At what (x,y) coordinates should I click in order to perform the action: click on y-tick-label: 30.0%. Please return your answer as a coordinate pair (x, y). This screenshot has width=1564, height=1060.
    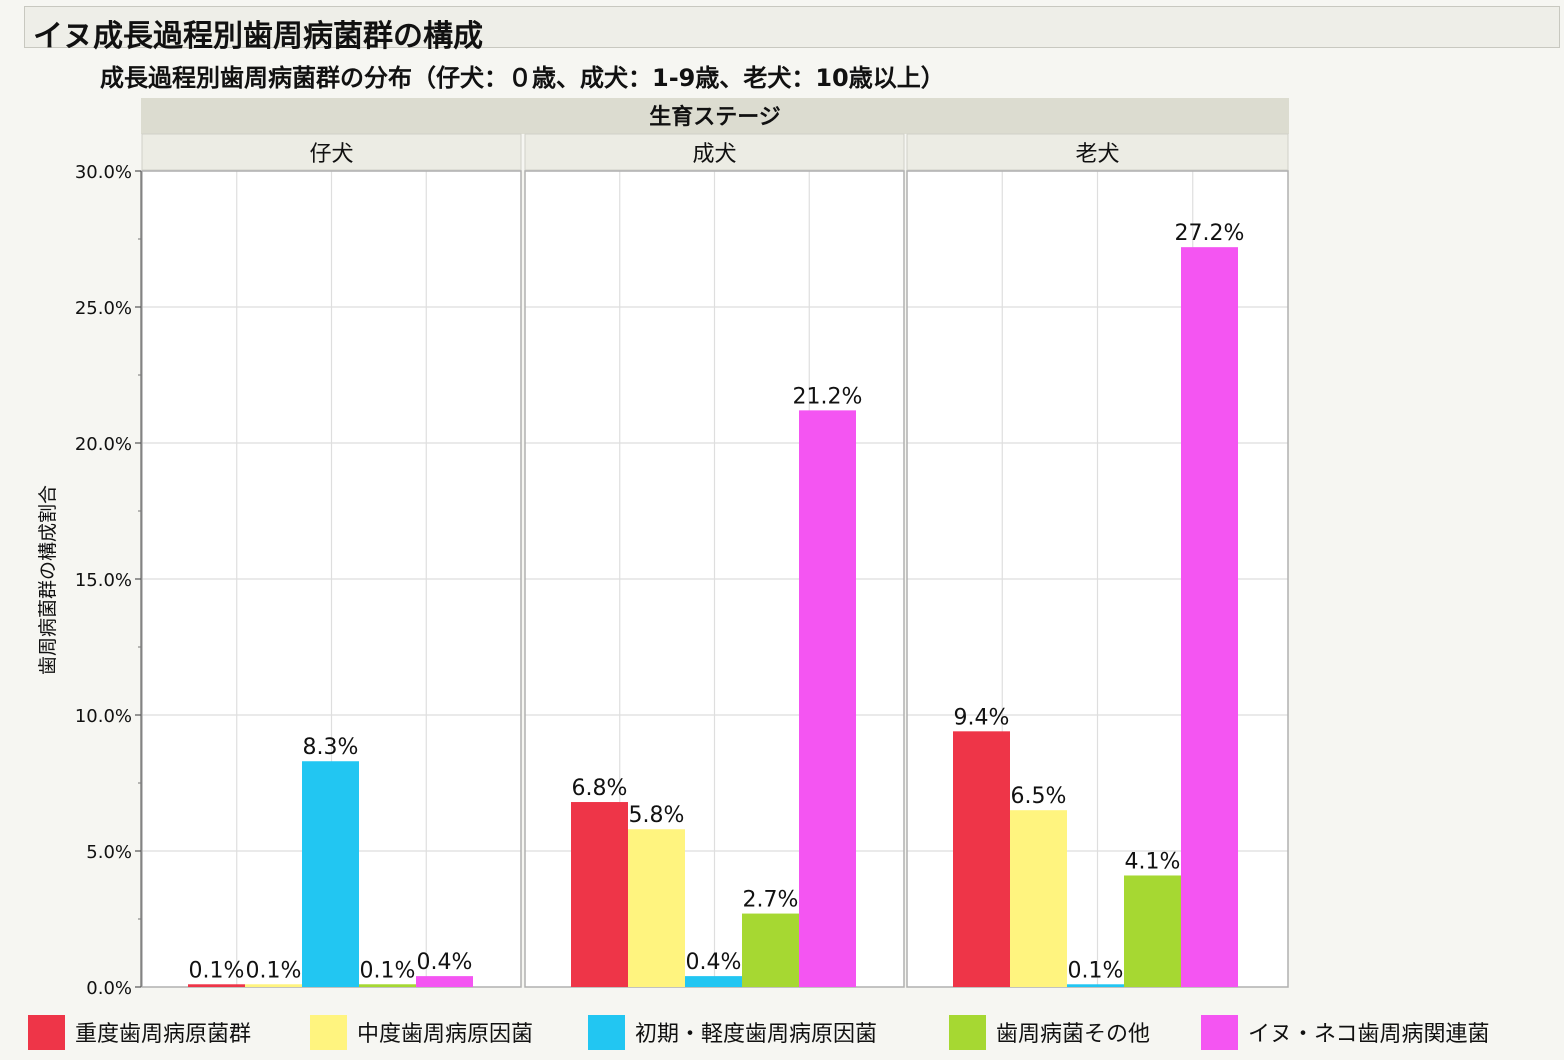
    Looking at the image, I should click on (103, 172).